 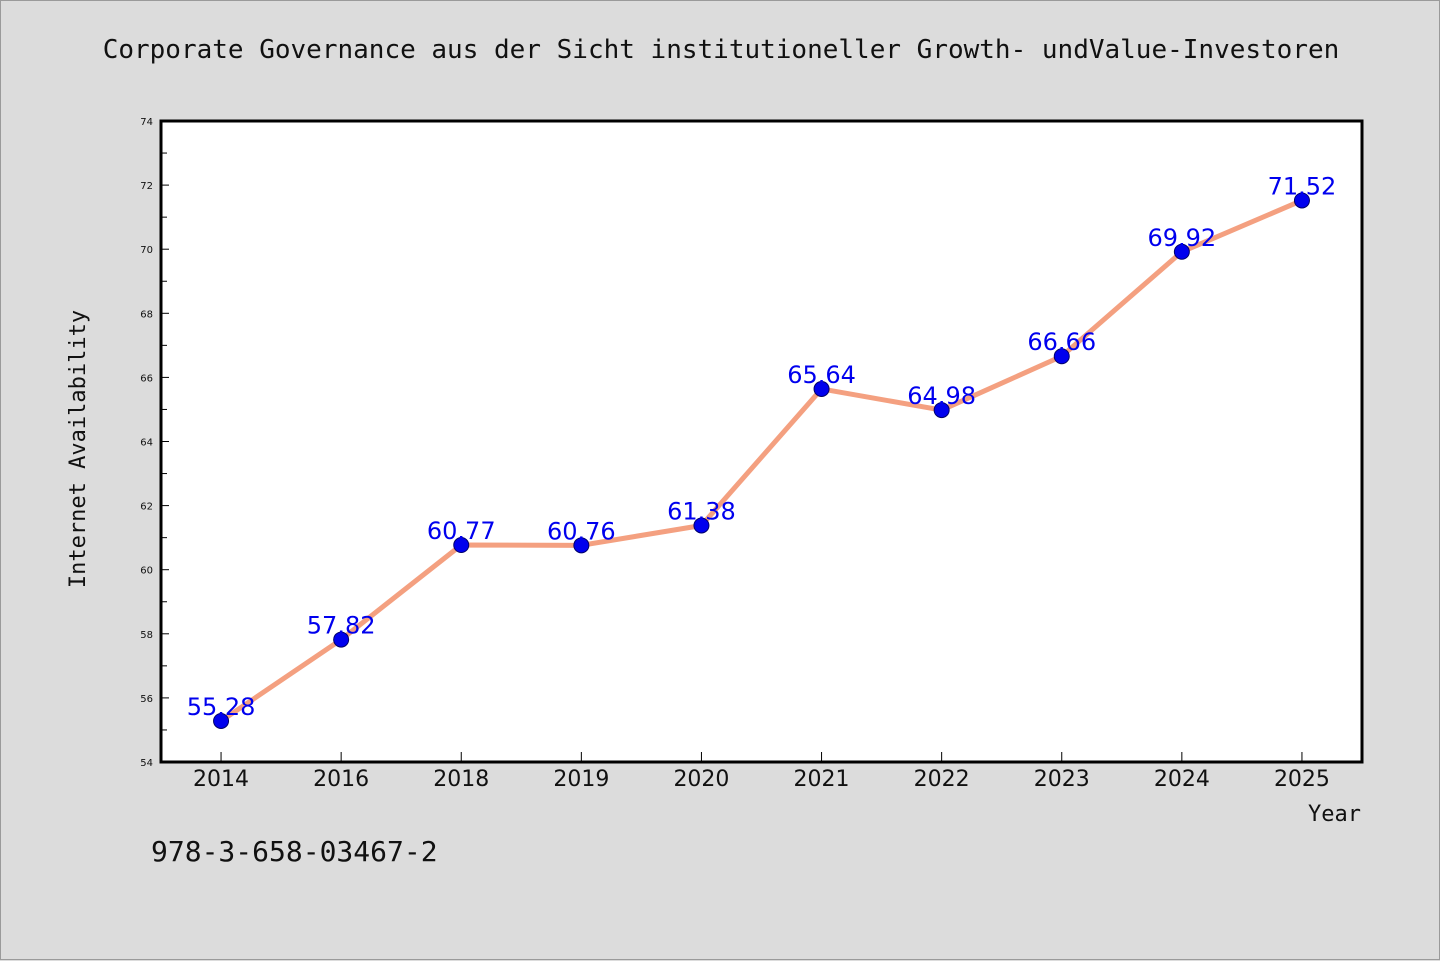 What do you see at coordinates (701, 511) in the screenshot?
I see `data-label: 61.38` at bounding box center [701, 511].